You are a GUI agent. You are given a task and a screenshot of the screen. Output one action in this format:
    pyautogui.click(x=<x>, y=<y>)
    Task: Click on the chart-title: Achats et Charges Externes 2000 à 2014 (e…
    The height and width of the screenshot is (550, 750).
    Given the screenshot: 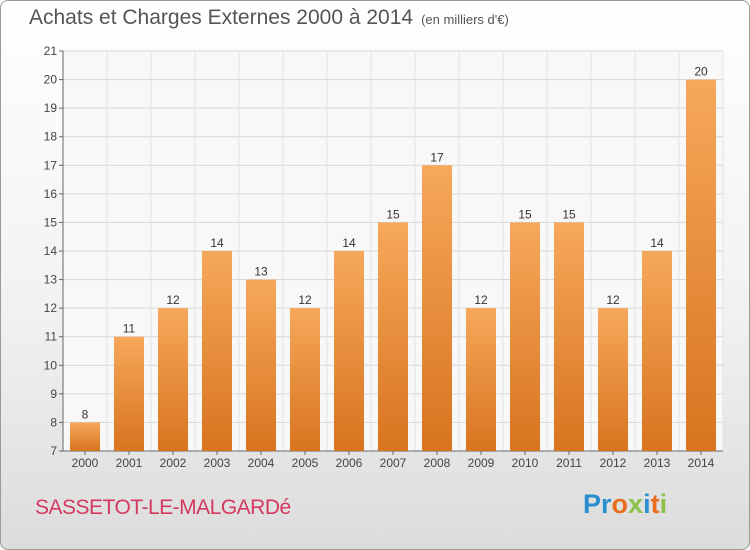 What is the action you would take?
    pyautogui.click(x=269, y=18)
    